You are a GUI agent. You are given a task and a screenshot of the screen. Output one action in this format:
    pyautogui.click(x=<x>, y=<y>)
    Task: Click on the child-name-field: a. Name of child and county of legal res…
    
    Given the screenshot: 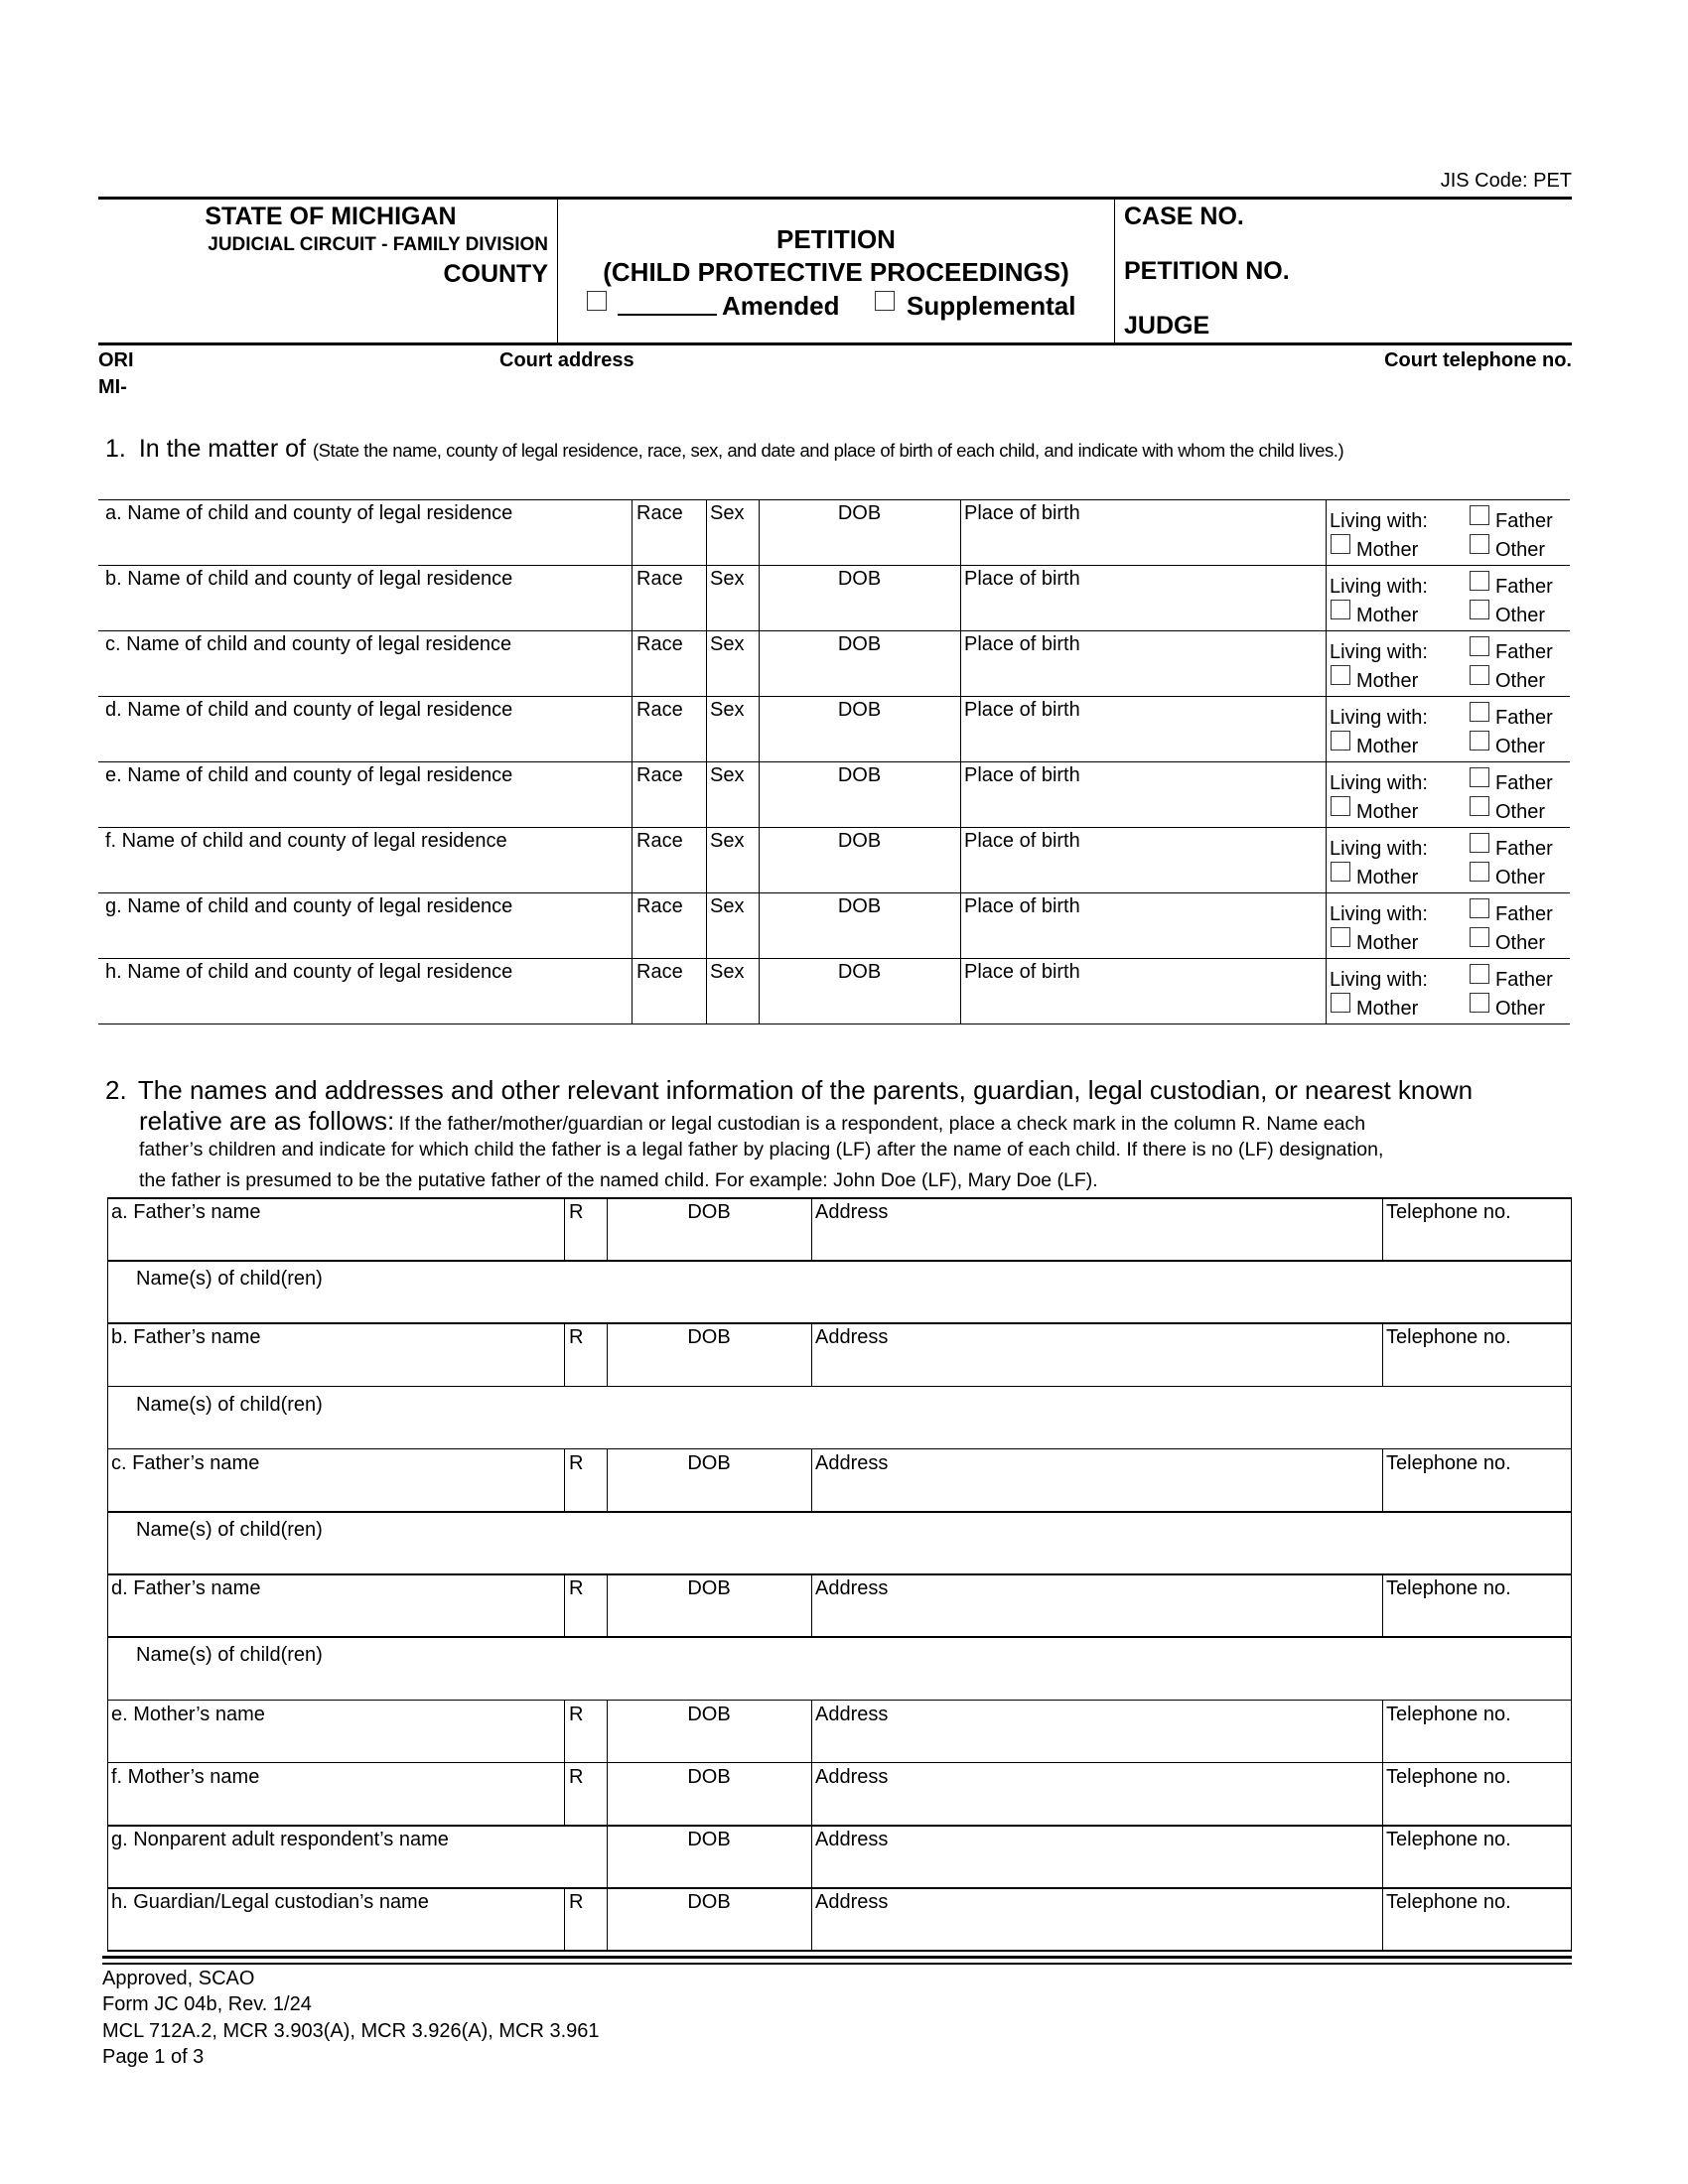 What is the action you would take?
    pyautogui.click(x=309, y=513)
    